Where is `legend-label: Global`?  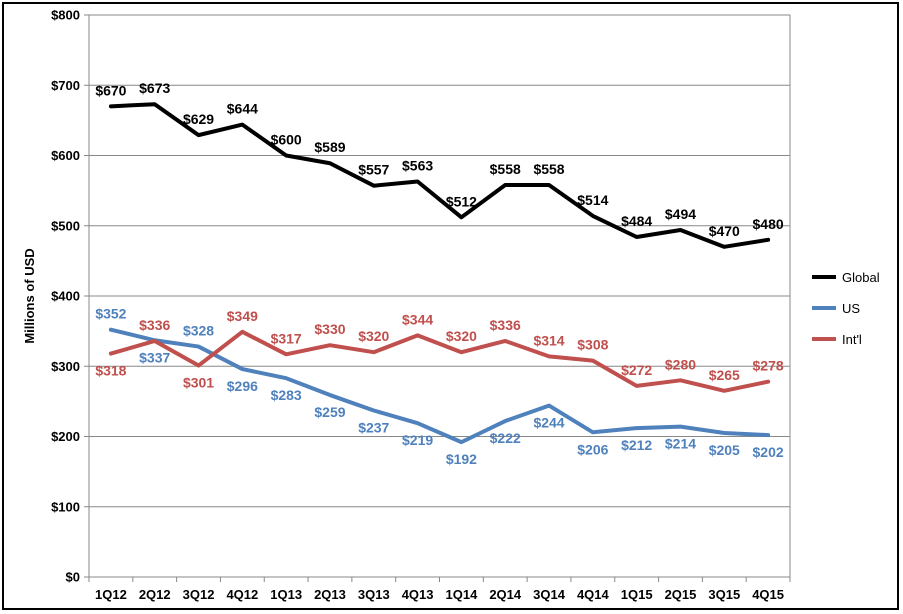
legend-label: Global is located at coordinates (861, 277).